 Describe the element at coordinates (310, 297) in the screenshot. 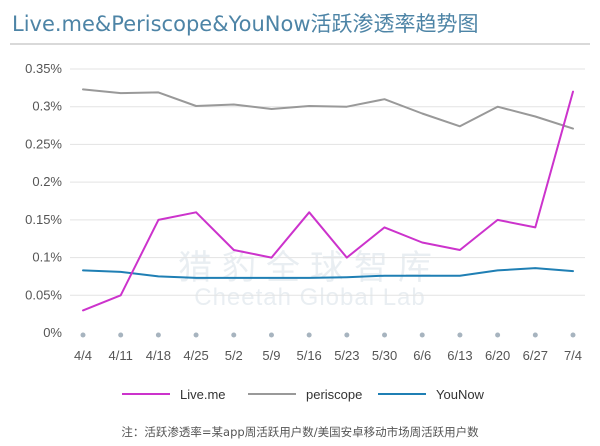

I see `watermark-subtext: Cheetah Global Lab` at that location.